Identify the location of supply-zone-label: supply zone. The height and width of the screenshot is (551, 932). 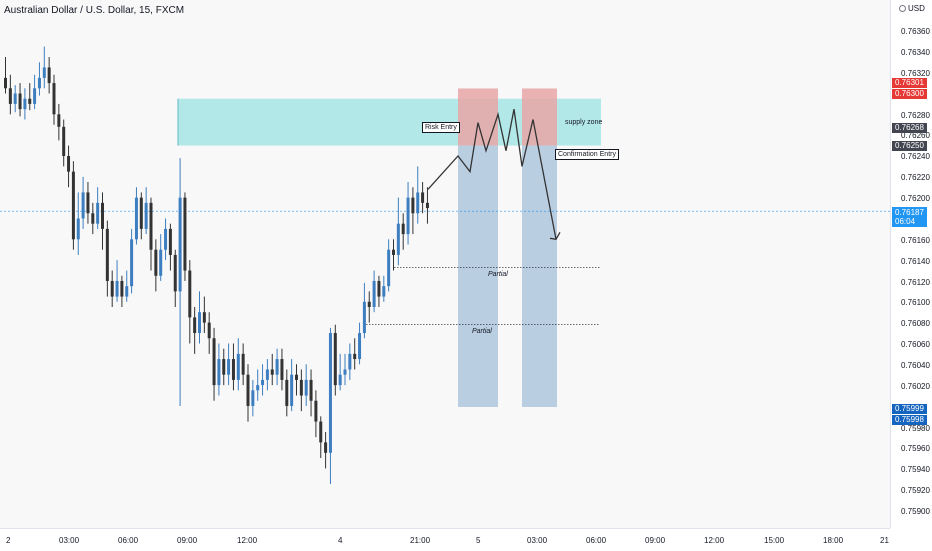
(584, 122).